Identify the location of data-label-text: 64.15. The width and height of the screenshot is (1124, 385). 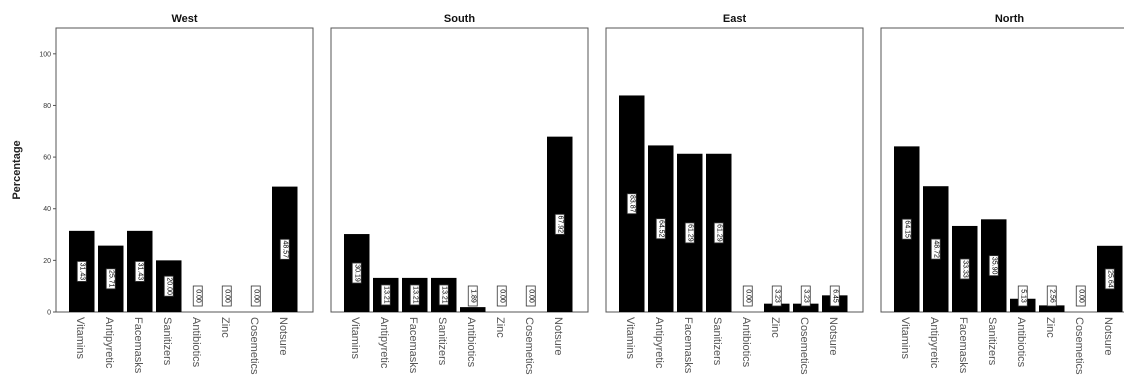
(906, 229).